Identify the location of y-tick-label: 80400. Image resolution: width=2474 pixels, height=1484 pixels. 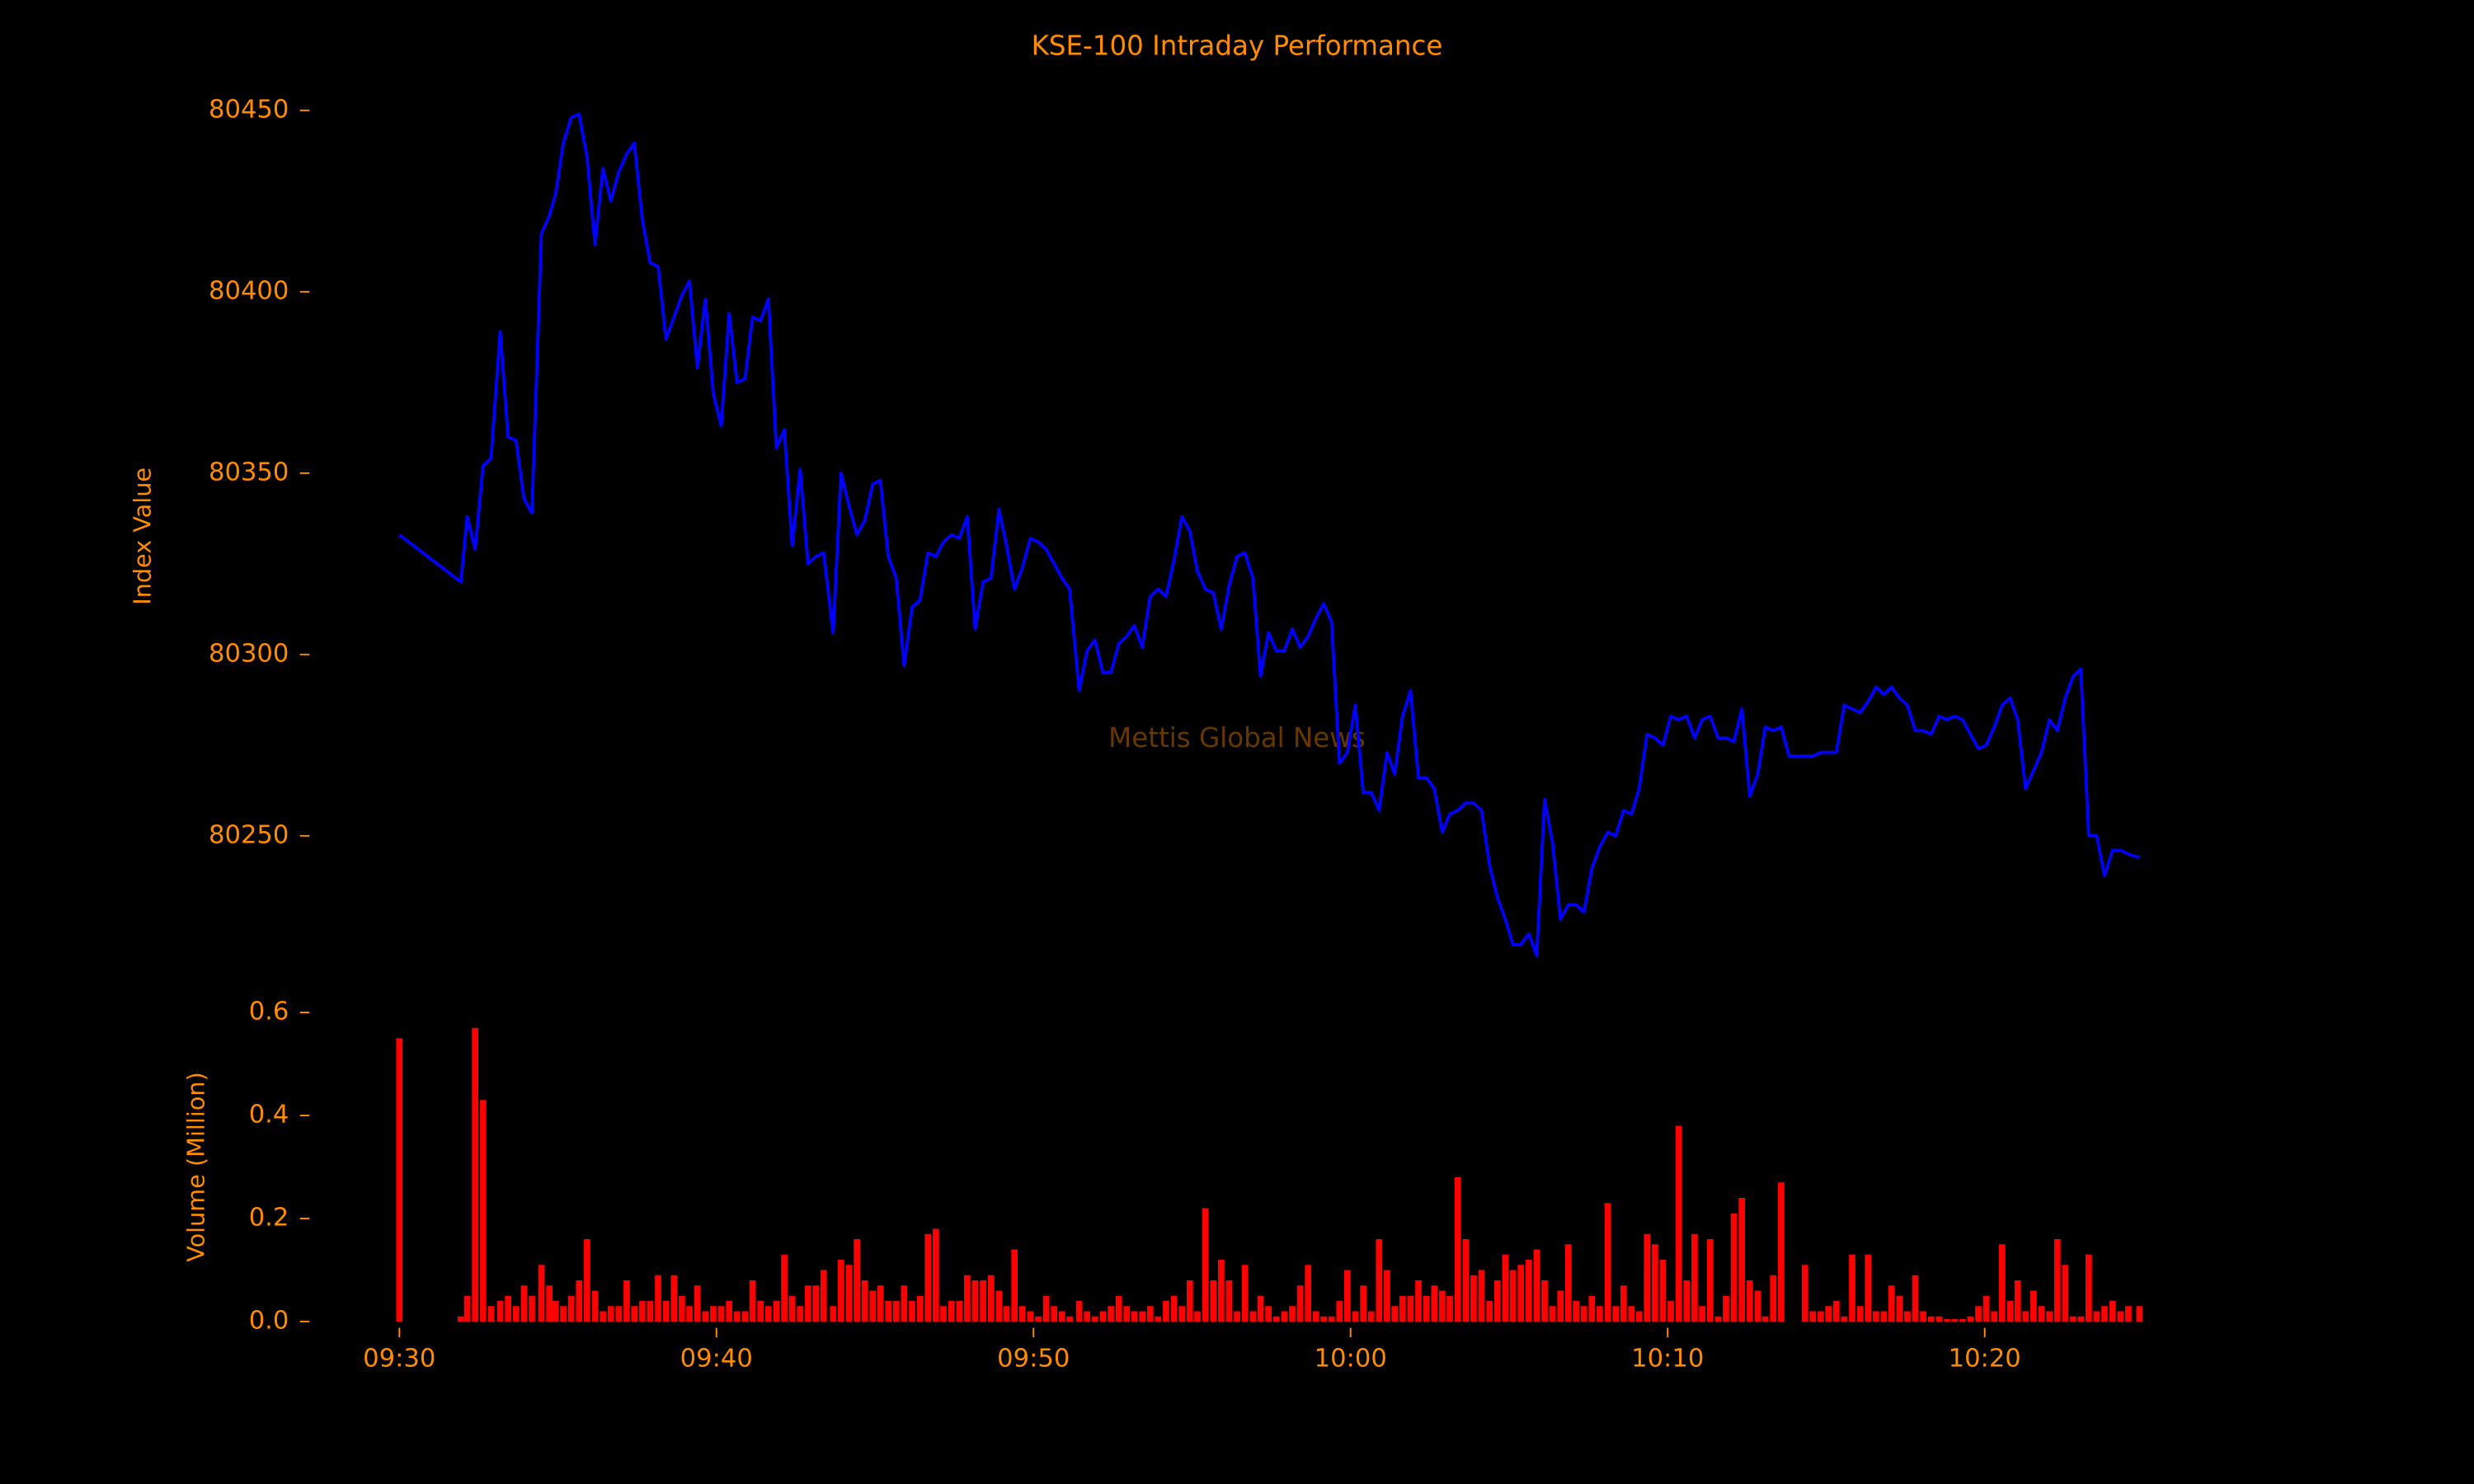
(249, 290).